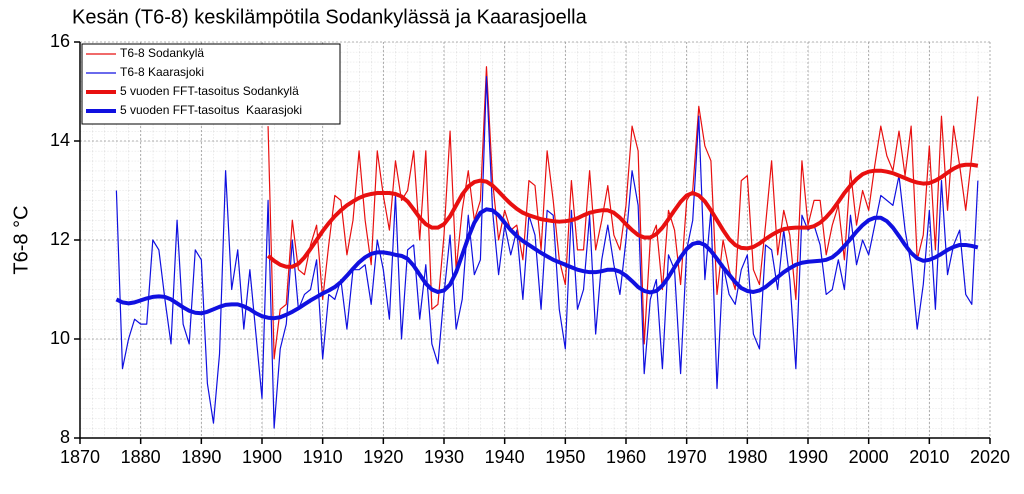  I want to click on x-tick-label: 1970, so click(687, 457).